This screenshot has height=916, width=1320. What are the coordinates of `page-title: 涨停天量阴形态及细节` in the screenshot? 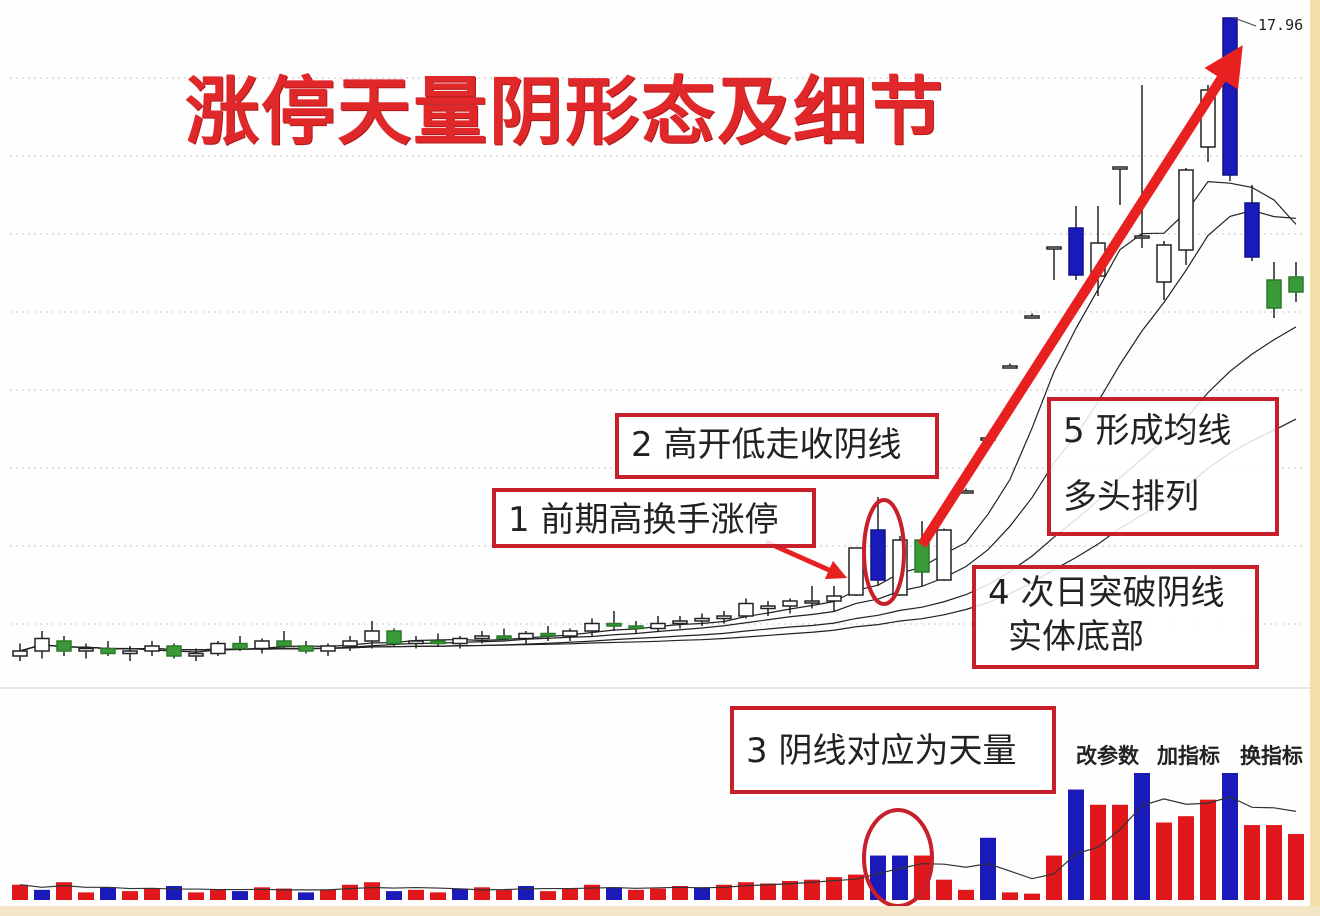 It's located at (565, 112).